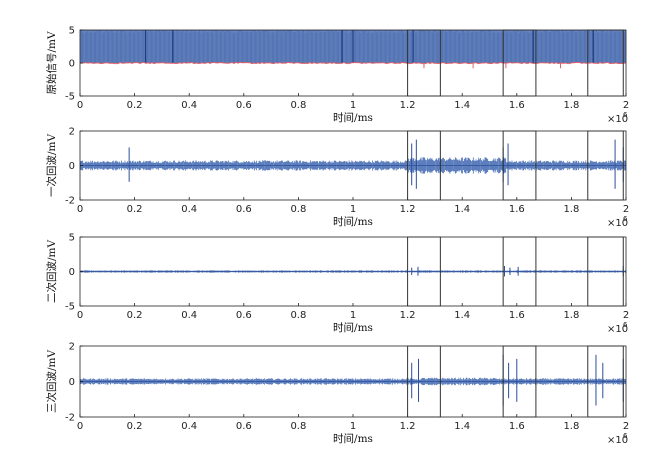 The height and width of the screenshot is (460, 656). What do you see at coordinates (51, 271) in the screenshot?
I see `y-axis-label: 二次回波/mV` at bounding box center [51, 271].